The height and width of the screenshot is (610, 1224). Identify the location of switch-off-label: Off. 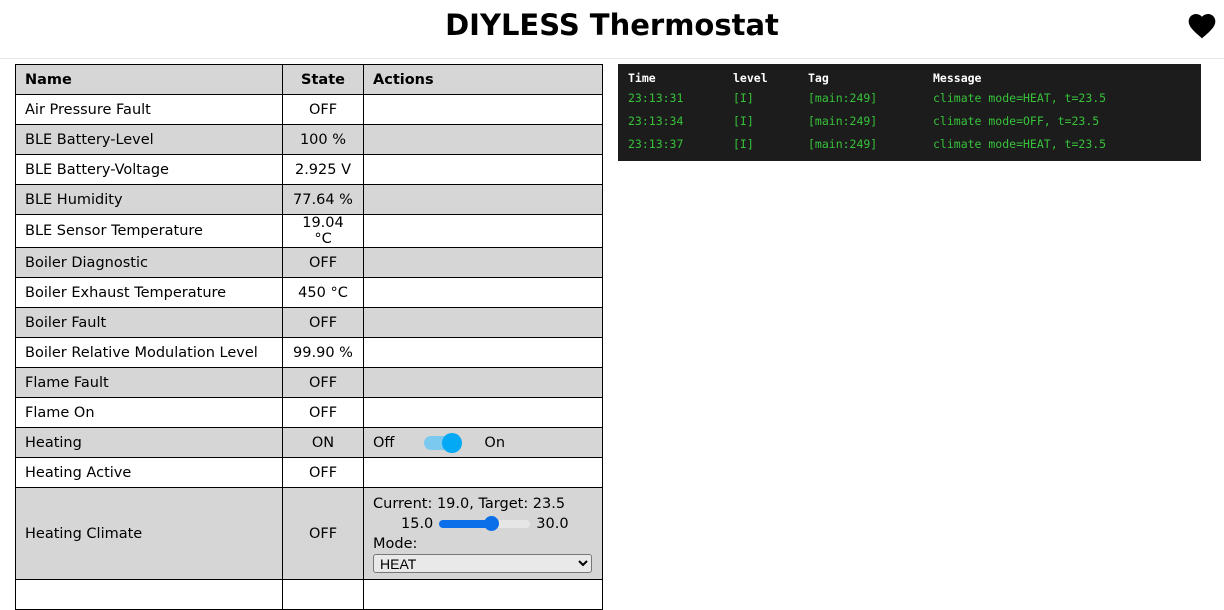
(384, 442).